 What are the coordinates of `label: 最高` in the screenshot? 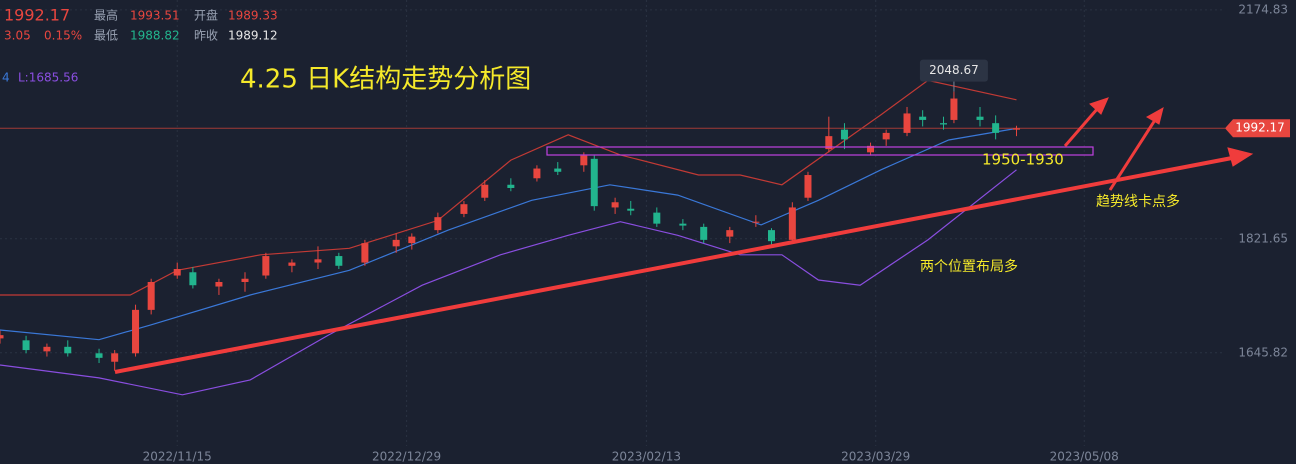 It's located at (106, 15).